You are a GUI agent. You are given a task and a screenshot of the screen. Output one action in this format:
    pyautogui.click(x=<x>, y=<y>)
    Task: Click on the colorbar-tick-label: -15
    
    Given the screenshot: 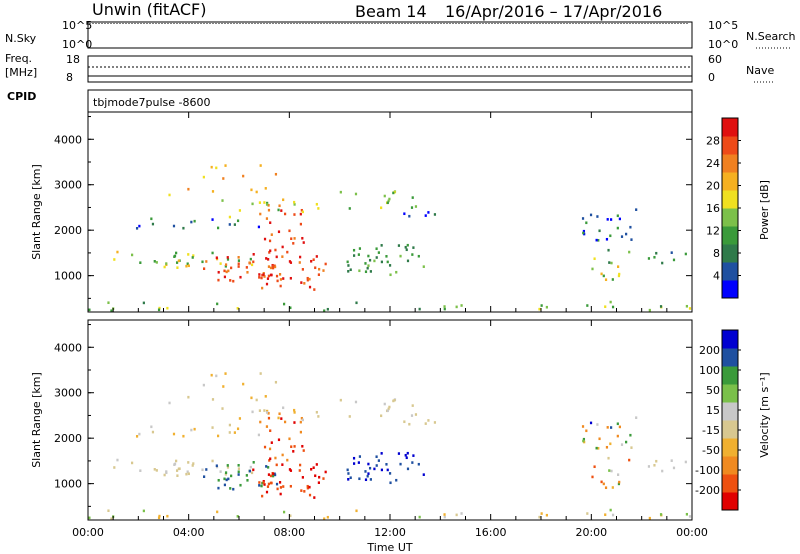 What is the action you would take?
    pyautogui.click(x=711, y=430)
    